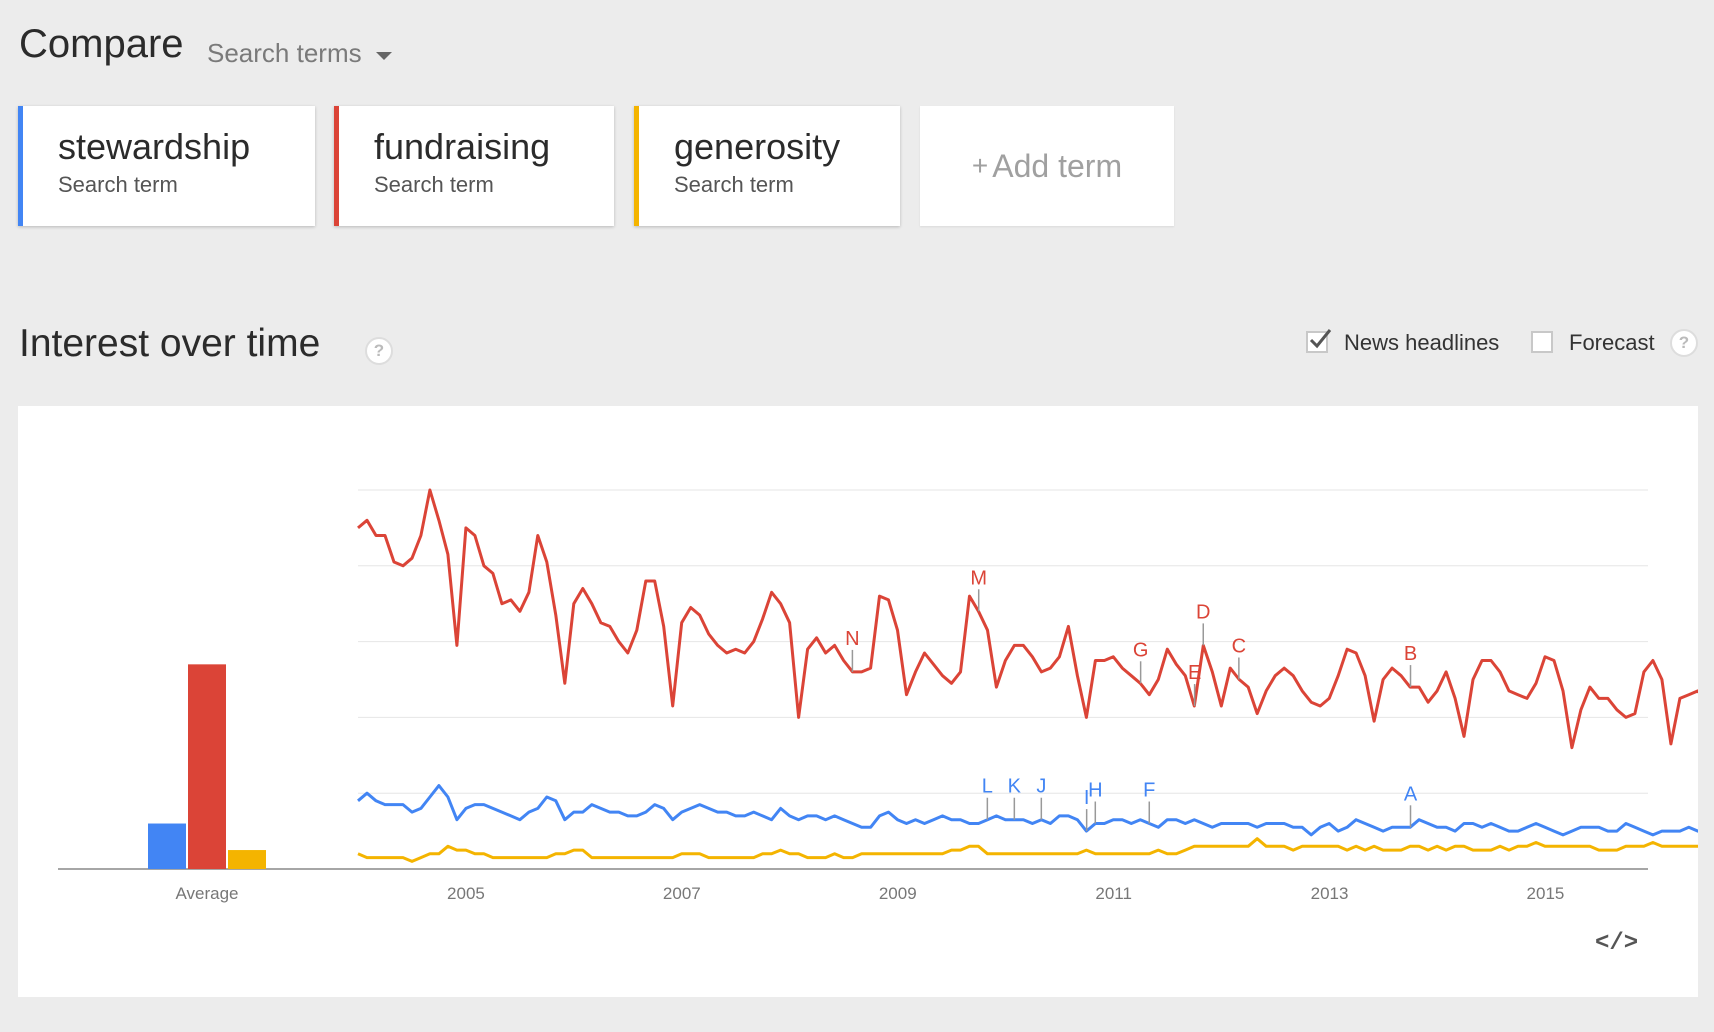  I want to click on x-tick-label: 2007, so click(682, 893).